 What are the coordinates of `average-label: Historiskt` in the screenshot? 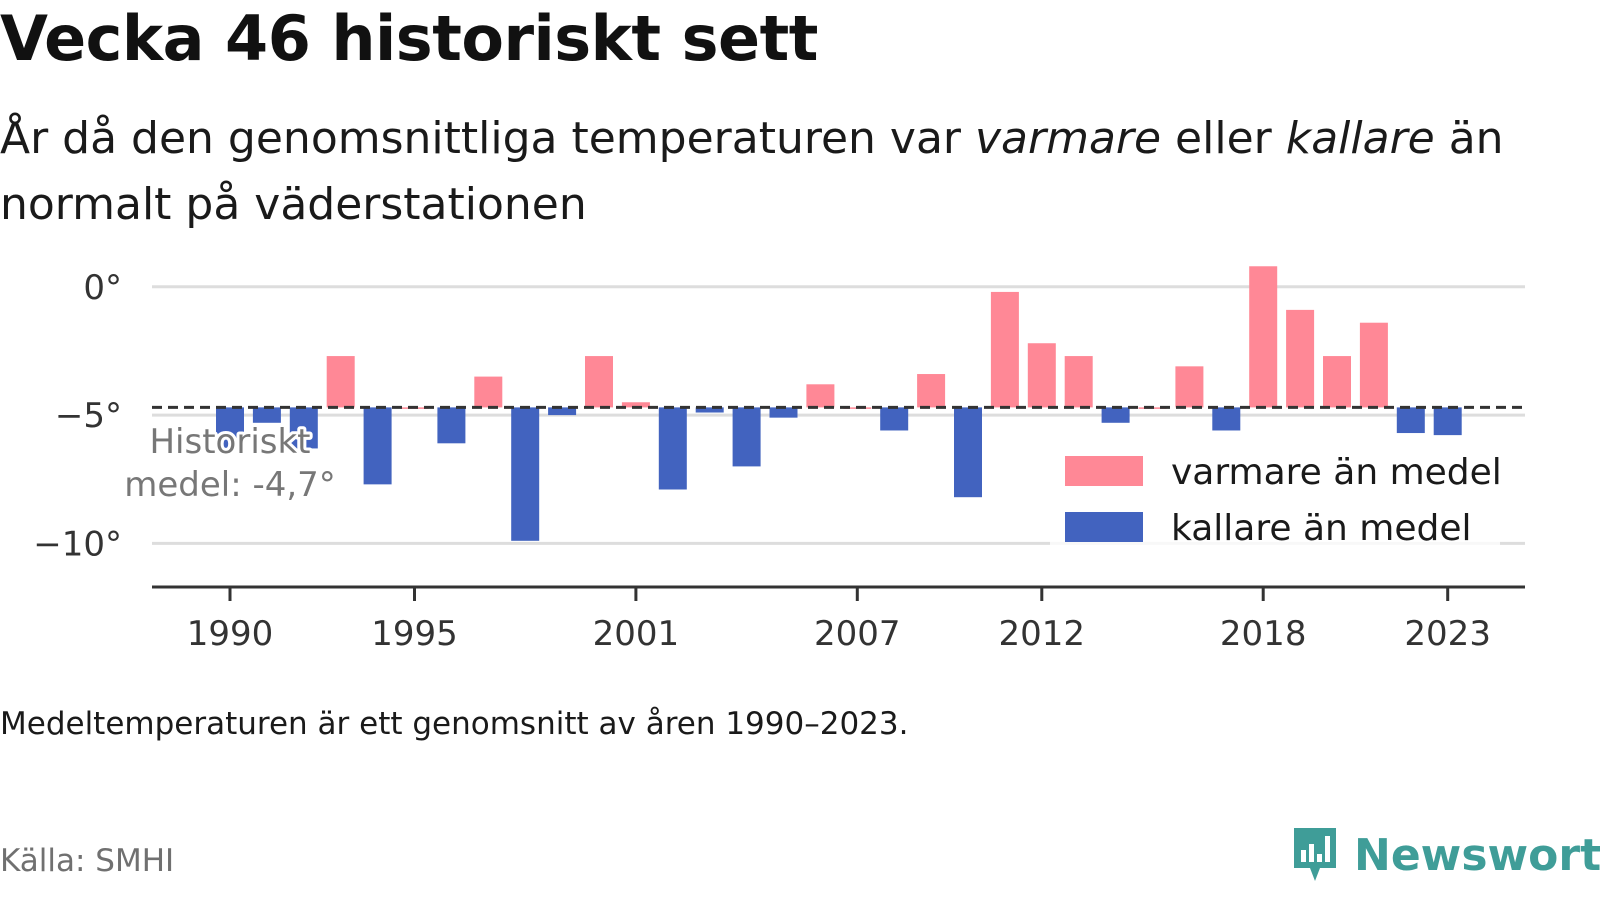 It's located at (229, 442).